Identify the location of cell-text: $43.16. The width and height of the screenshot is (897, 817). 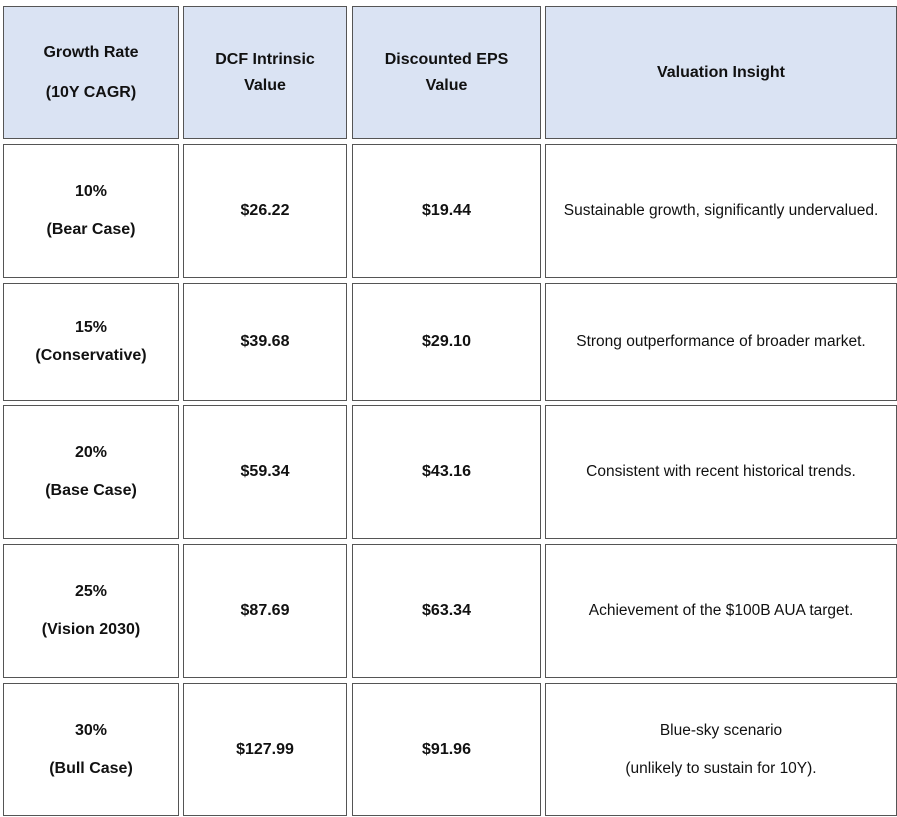
(446, 471).